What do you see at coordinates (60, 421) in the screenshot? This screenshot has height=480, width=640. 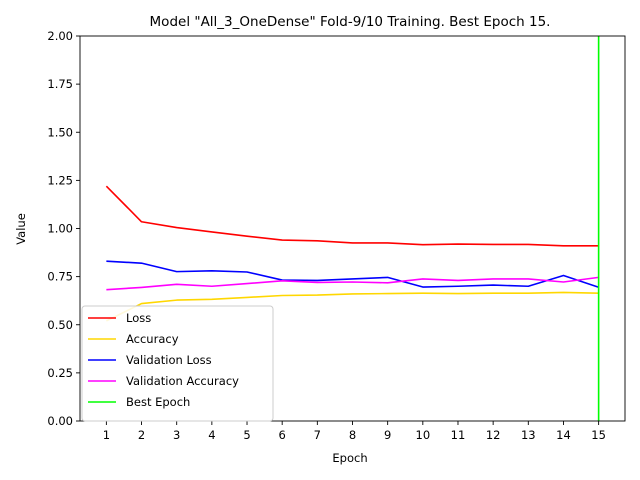 I see `y-tick-label: 0.00` at bounding box center [60, 421].